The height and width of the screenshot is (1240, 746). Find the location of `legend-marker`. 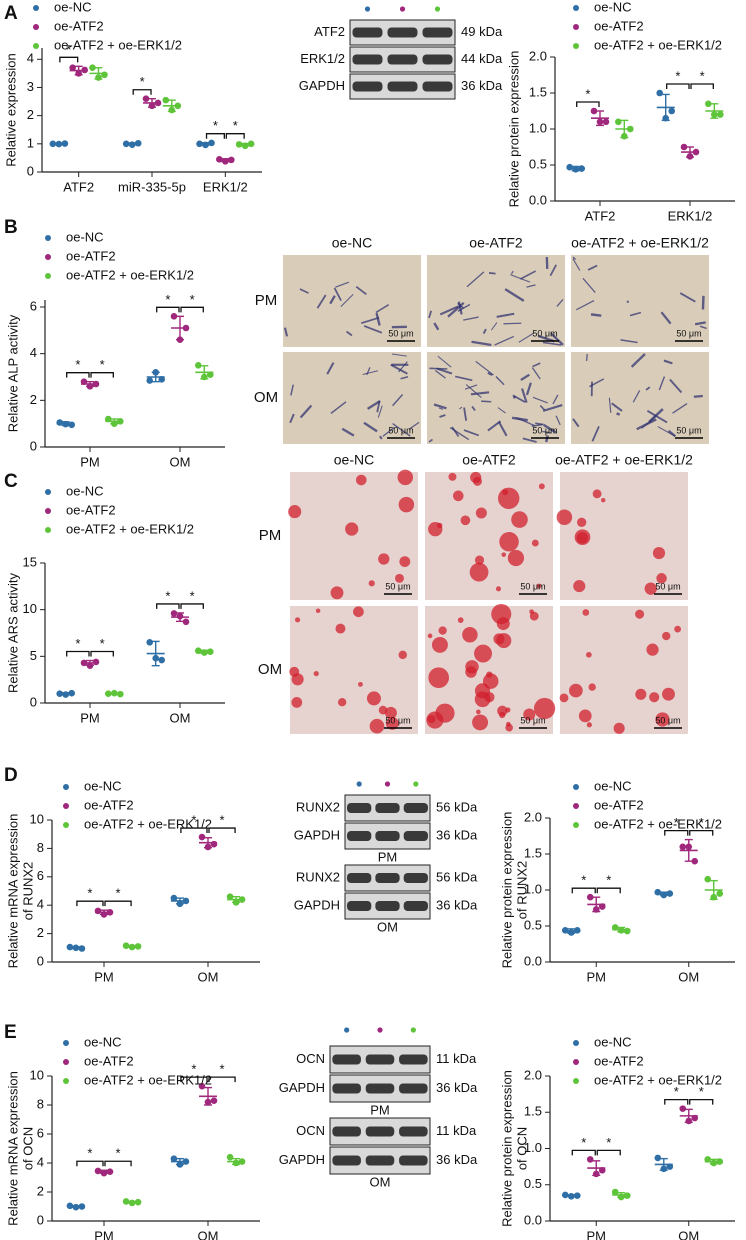

legend-marker is located at coordinates (576, 27).